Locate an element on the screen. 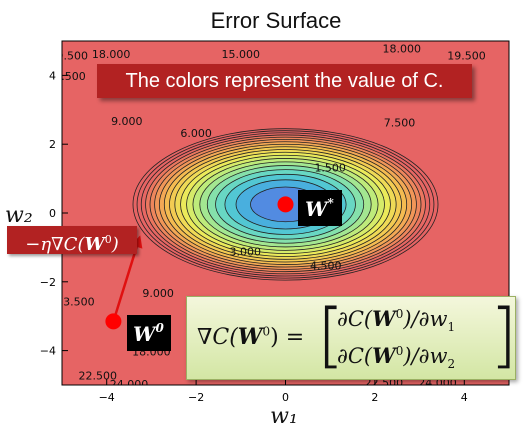 The width and height of the screenshot is (526, 429). grad-lhs-w: W is located at coordinates (250, 337).